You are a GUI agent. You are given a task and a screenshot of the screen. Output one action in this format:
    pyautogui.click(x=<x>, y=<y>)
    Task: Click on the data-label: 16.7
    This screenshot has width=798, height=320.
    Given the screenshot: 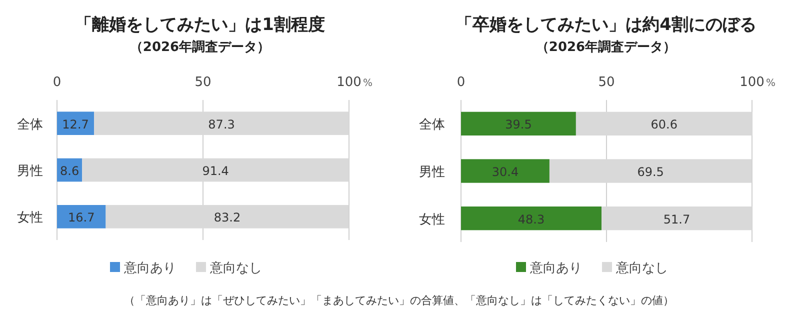 What is the action you would take?
    pyautogui.click(x=81, y=217)
    